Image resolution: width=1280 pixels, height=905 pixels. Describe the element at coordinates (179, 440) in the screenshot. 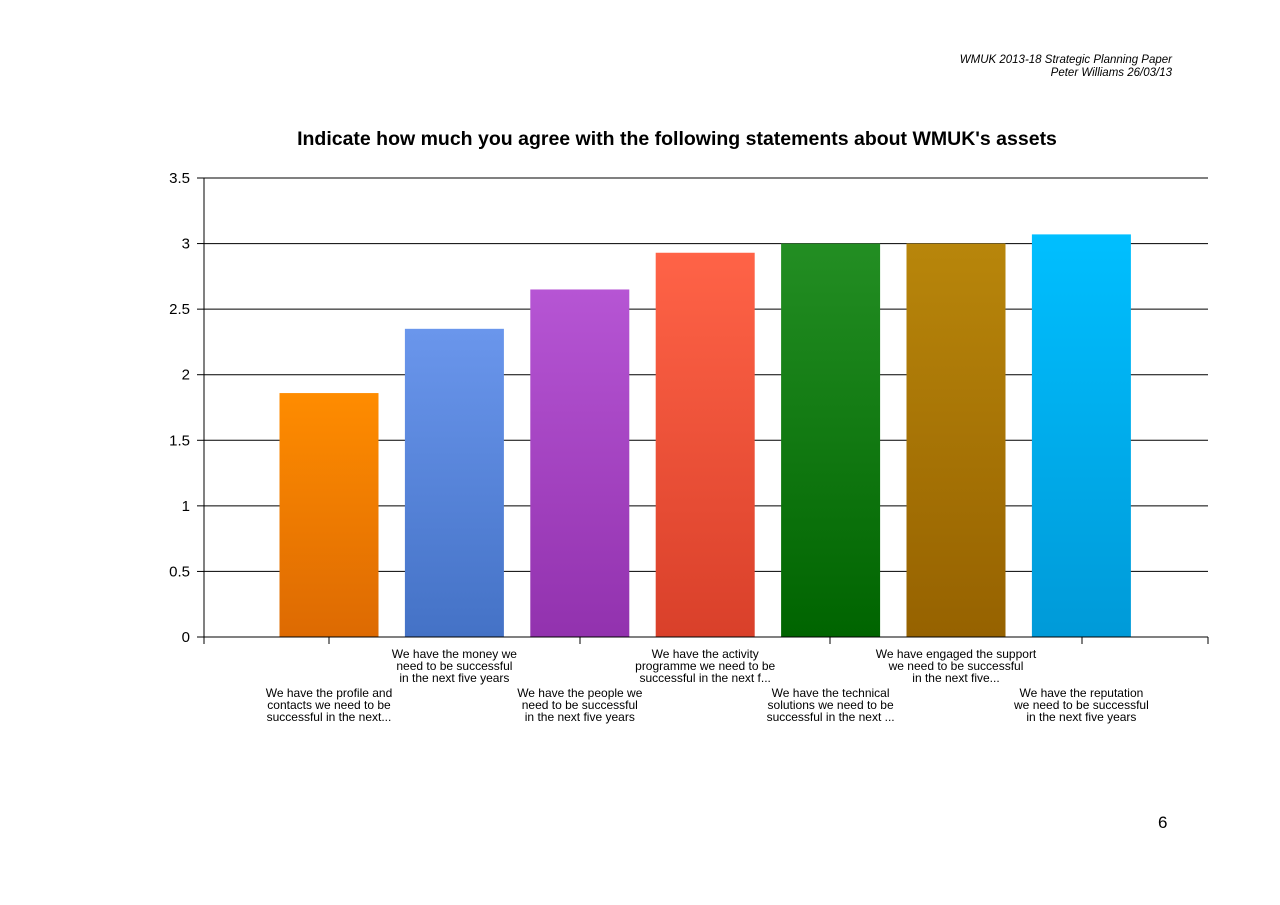

I see `y-tick-label: 1.5` at that location.